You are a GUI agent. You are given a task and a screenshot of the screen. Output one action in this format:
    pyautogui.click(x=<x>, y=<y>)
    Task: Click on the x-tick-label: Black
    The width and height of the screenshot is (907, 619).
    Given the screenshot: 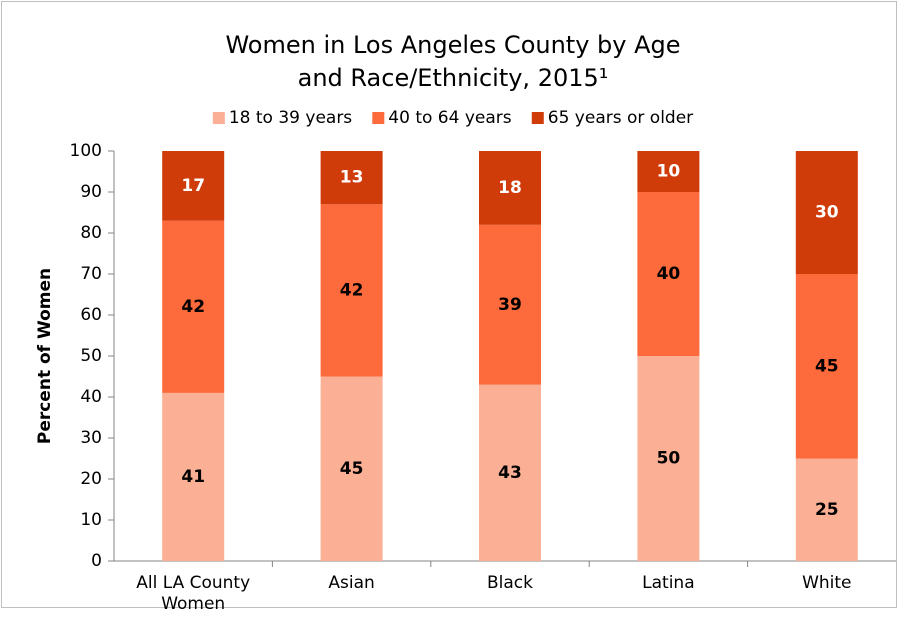 What is the action you would take?
    pyautogui.click(x=510, y=583)
    